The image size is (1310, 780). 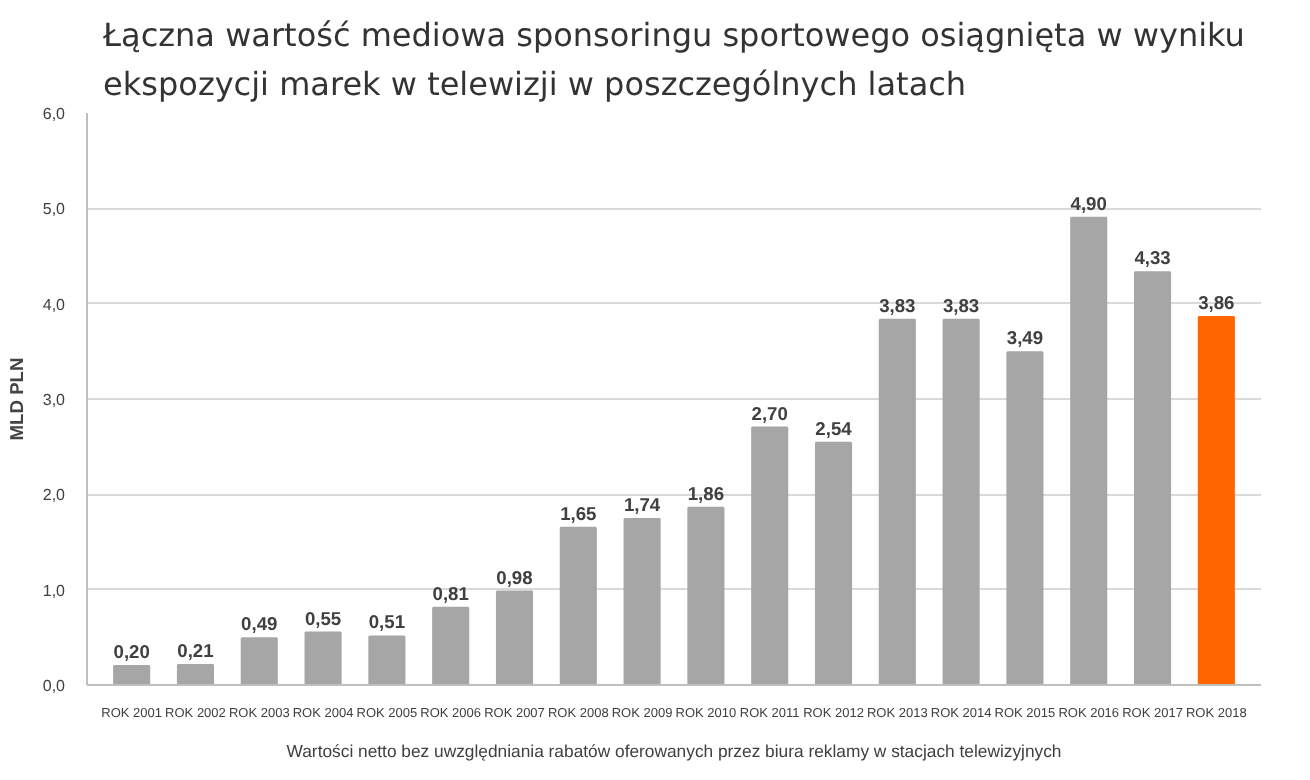 I want to click on data-label: 4,90, so click(x=1088, y=203).